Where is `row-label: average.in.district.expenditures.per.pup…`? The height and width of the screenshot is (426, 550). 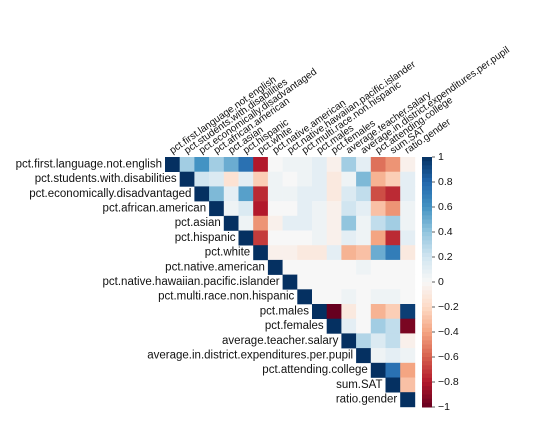
row-label: average.in.district.expenditures.per.pup… is located at coordinates (250, 355).